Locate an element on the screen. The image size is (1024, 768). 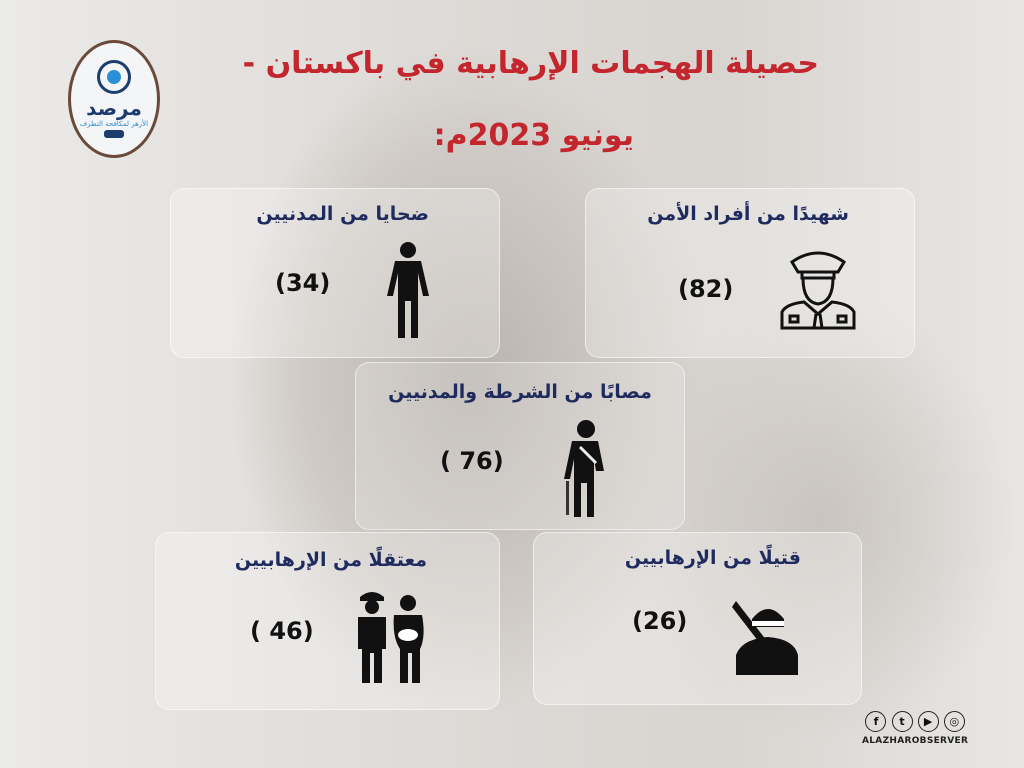
logo: مرصد الأزهر لمكافحة التطرف is located at coordinates (114, 99).